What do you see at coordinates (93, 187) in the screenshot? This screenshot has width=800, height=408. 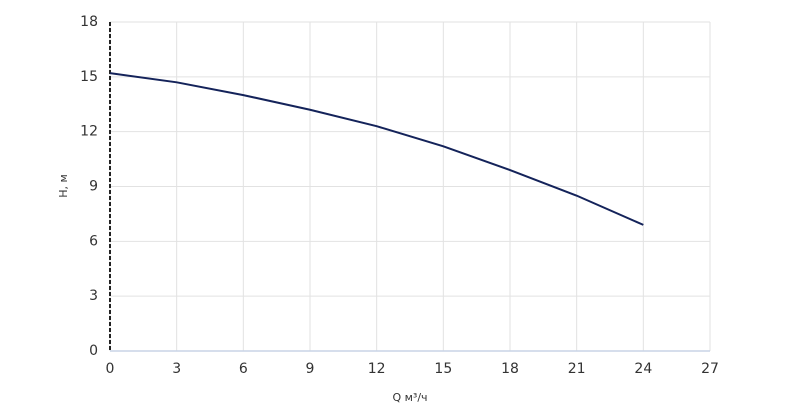 I see `y-tick-label: 9` at bounding box center [93, 187].